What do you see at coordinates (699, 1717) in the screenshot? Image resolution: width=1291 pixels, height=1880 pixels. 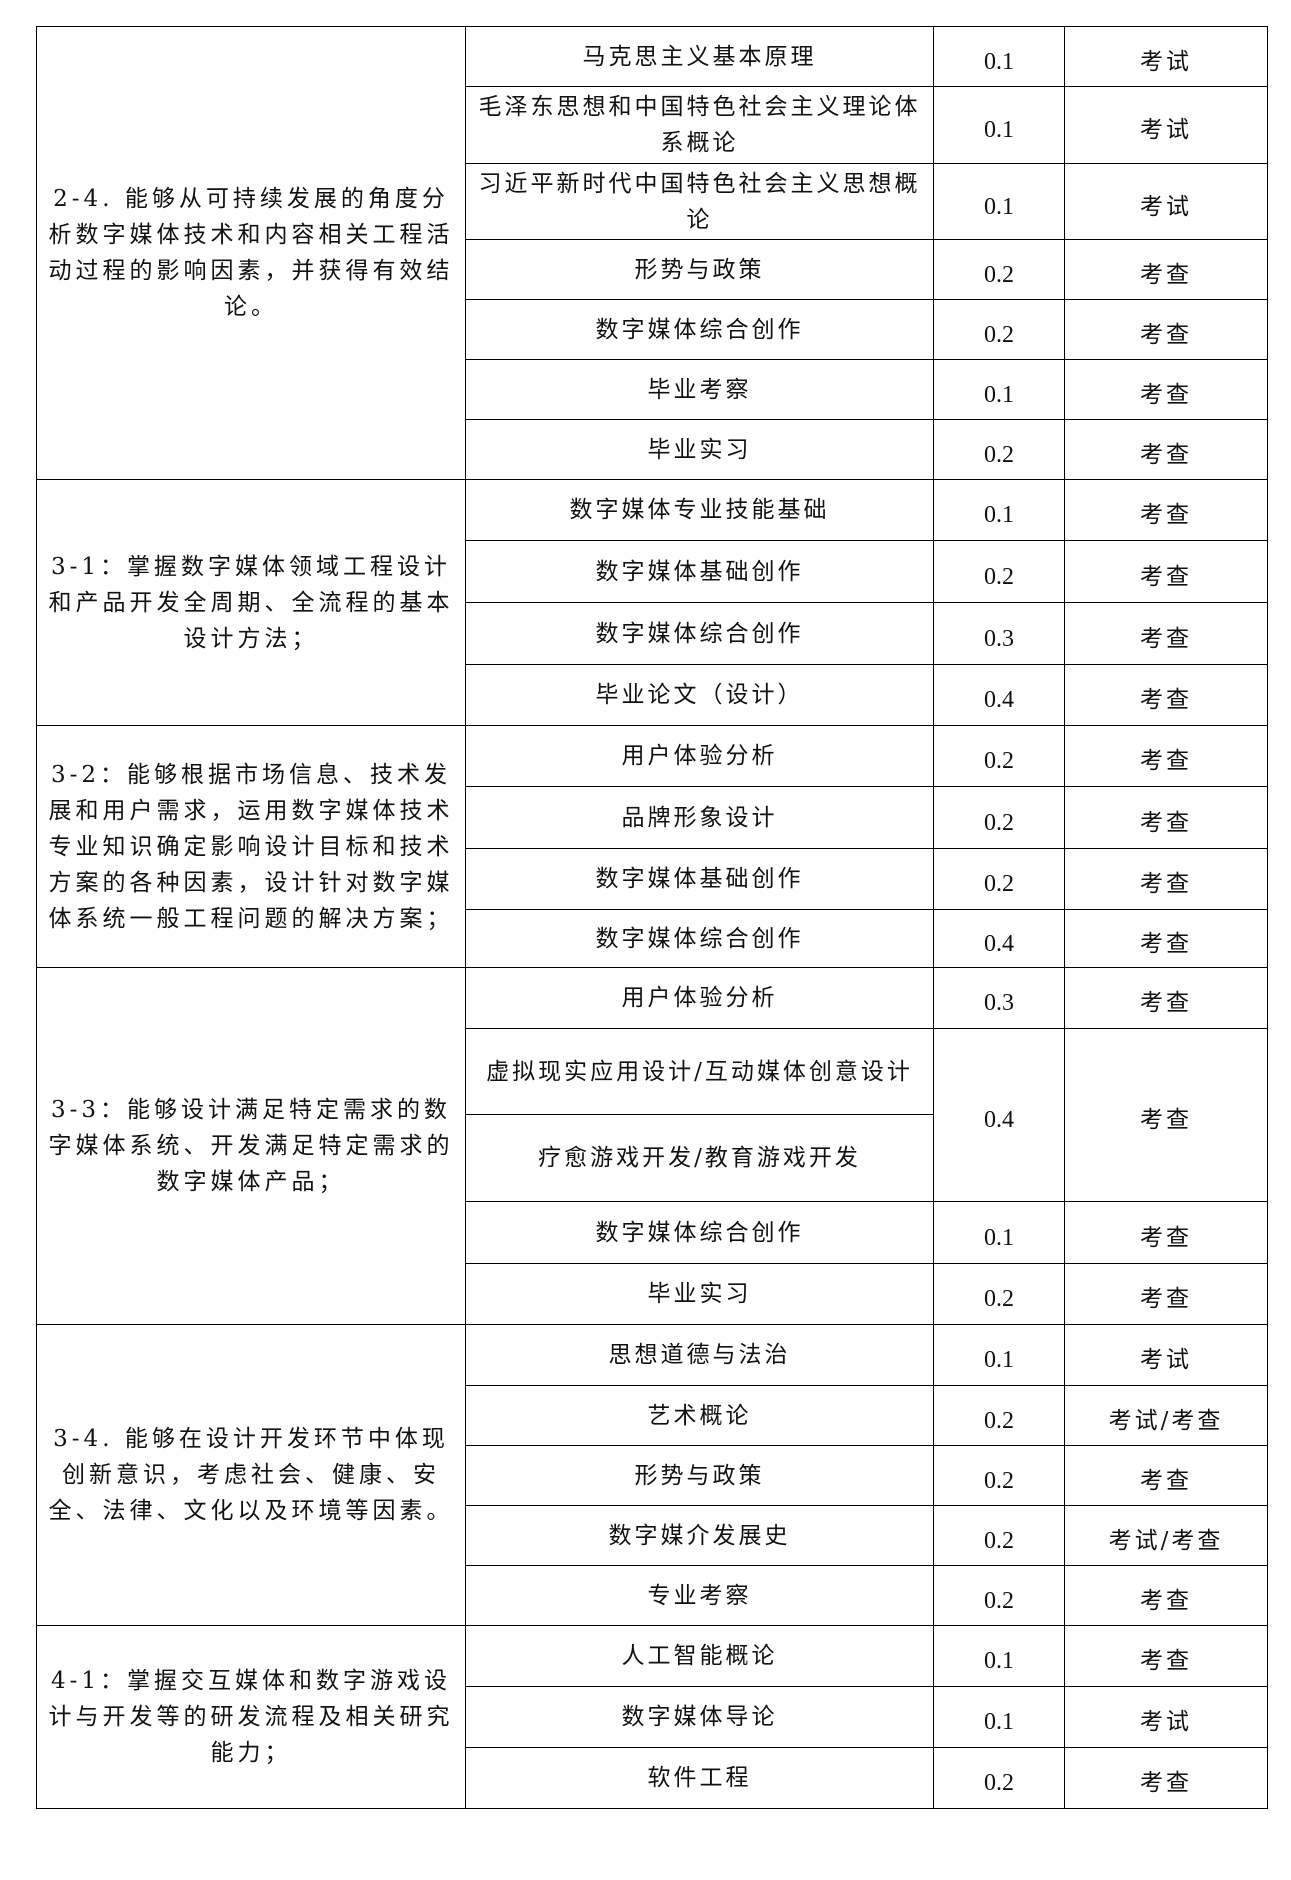 I see `course-cell: 数字媒体导论` at bounding box center [699, 1717].